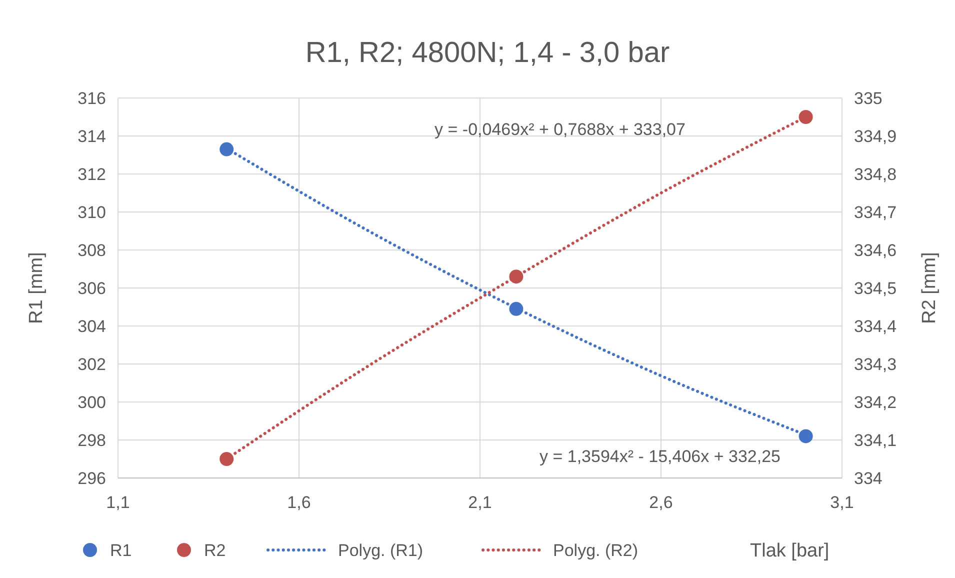 The height and width of the screenshot is (578, 955). What do you see at coordinates (661, 502) in the screenshot?
I see `x-tick-label: 2,6` at bounding box center [661, 502].